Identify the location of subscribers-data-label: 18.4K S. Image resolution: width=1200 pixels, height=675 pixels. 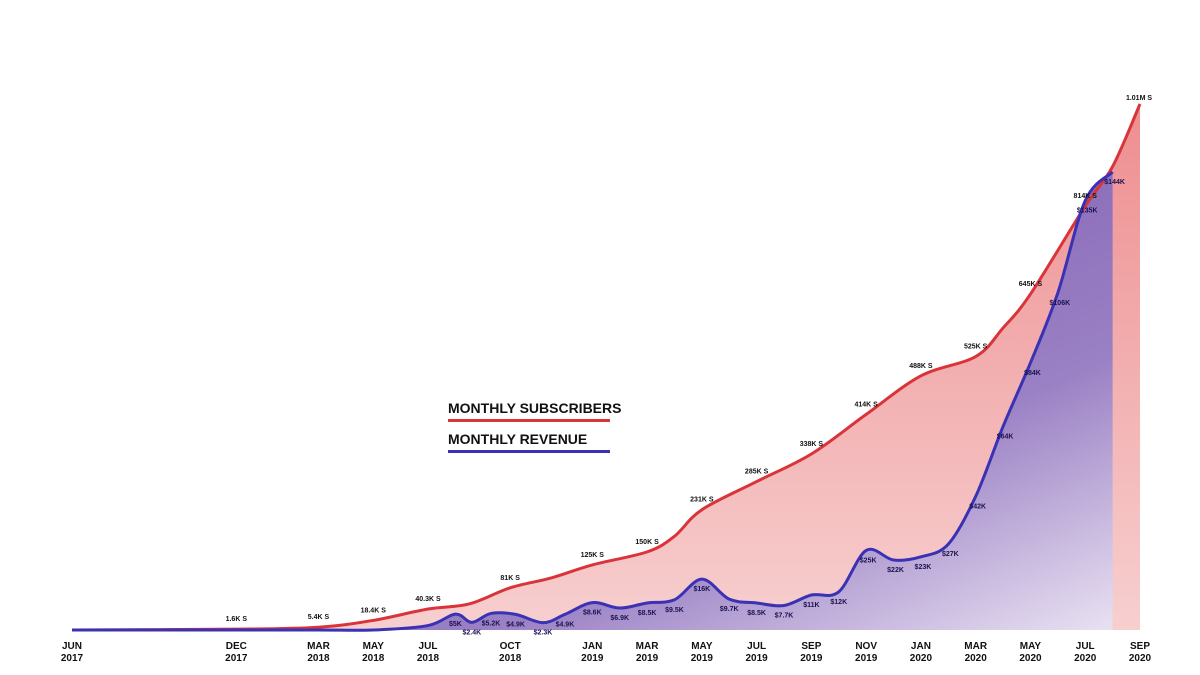
(374, 610).